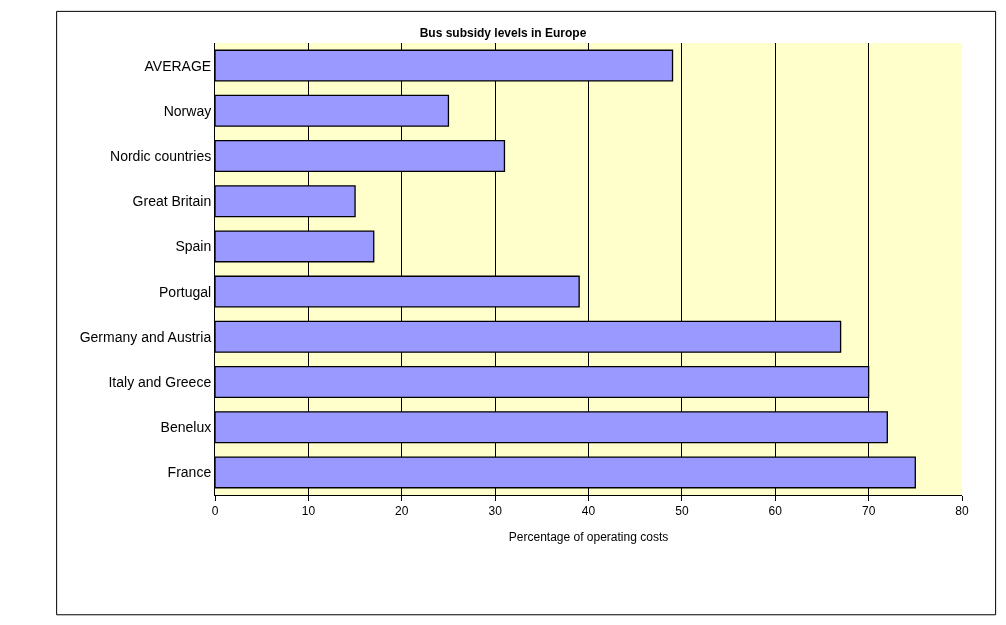 This screenshot has height=625, width=1006. I want to click on y-tick-label: Germany and Austria, so click(145, 336).